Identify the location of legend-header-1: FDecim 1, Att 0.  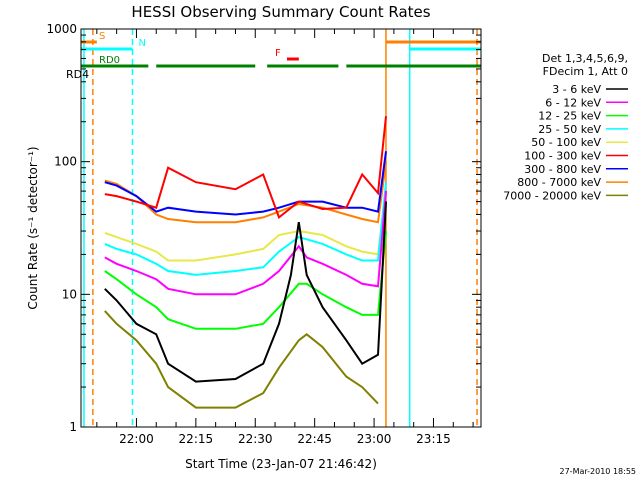
(585, 71).